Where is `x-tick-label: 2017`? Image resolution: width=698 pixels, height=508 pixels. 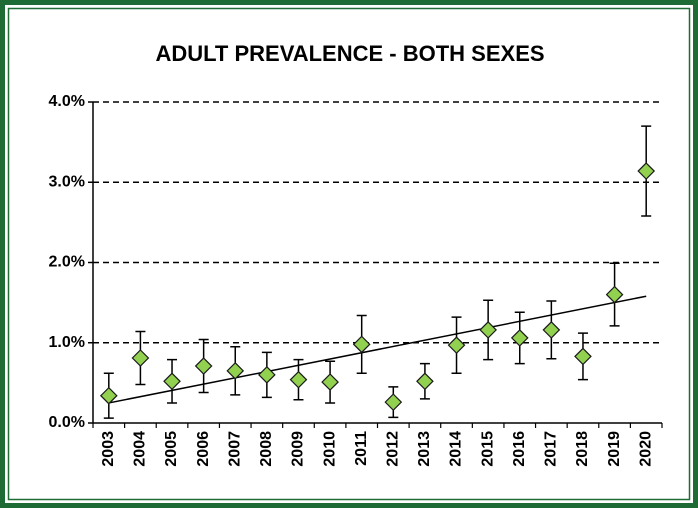
x-tick-label: 2017 is located at coordinates (551, 449).